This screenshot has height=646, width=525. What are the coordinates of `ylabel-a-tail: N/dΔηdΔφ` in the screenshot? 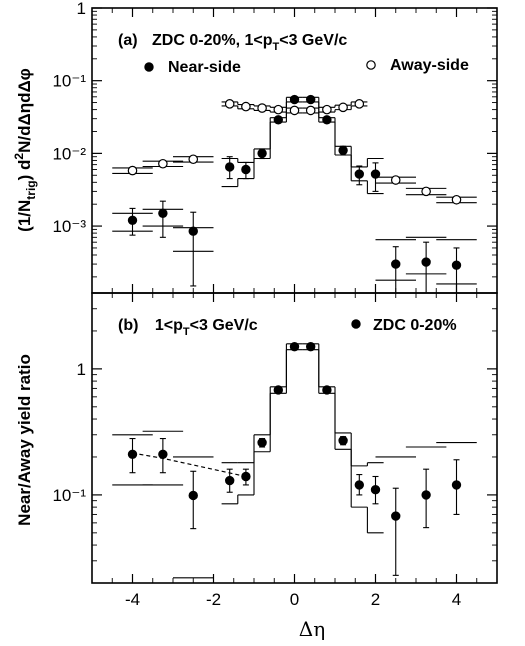 It's located at (24, 110).